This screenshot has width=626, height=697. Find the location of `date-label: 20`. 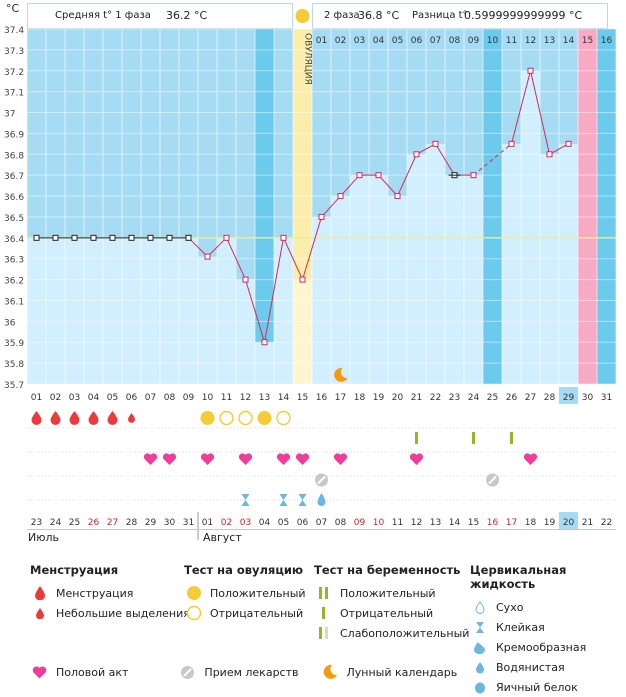

date-label: 20 is located at coordinates (569, 523).